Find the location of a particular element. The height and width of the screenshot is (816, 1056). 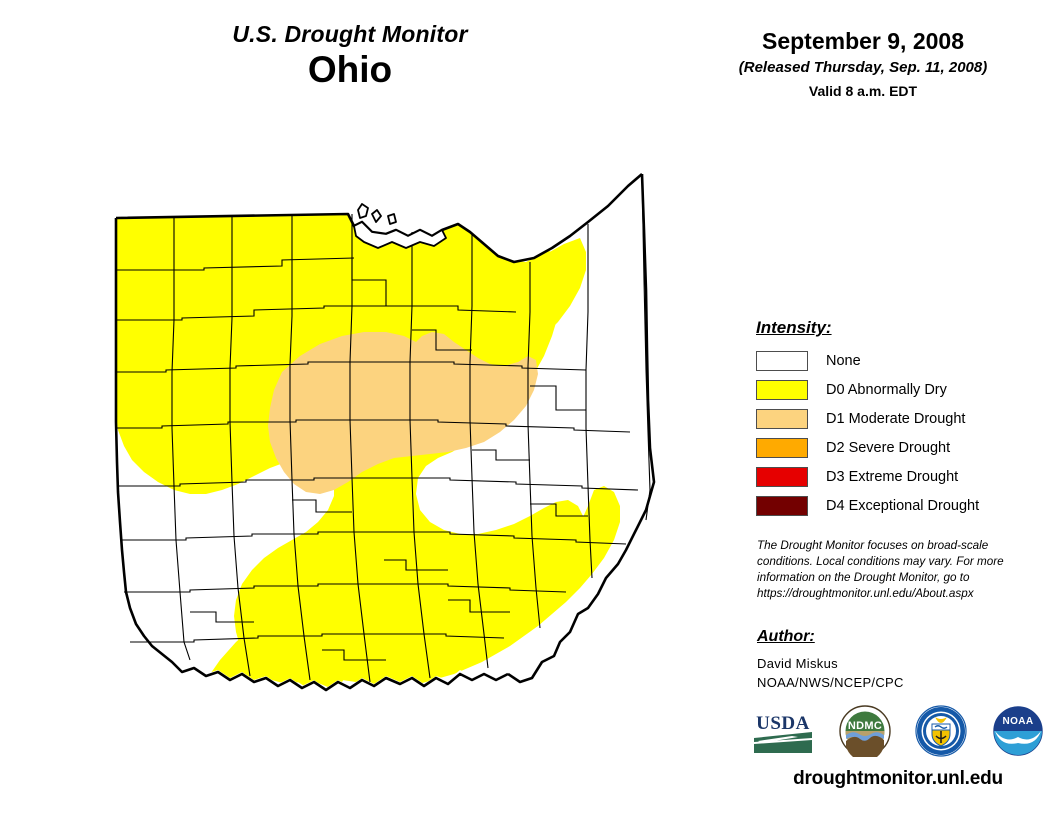

legend-item-d2: D2 Severe Drought is located at coordinates (901, 447).